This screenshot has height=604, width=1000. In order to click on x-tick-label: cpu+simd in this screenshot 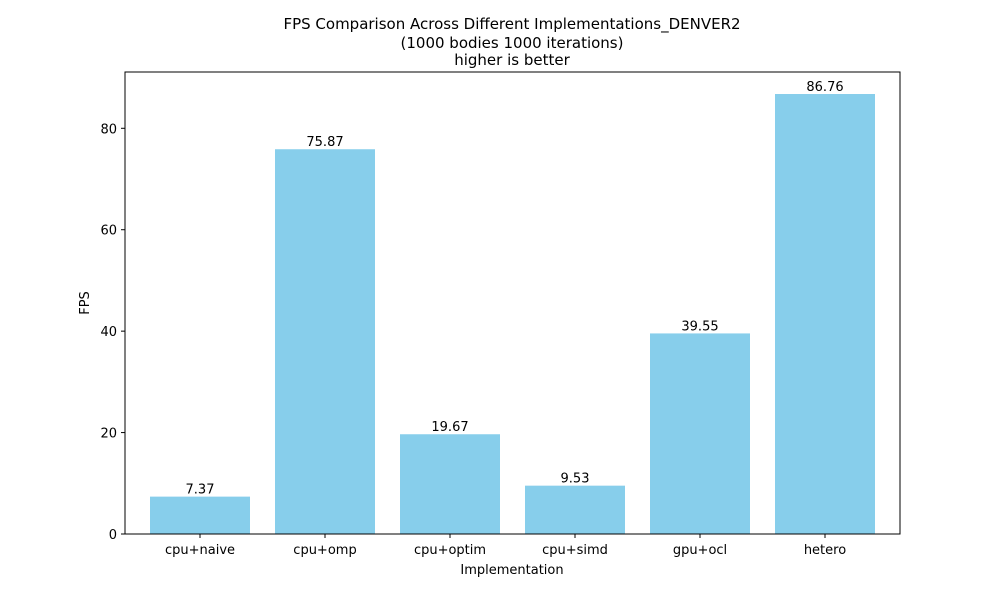, I will do `click(575, 550)`.